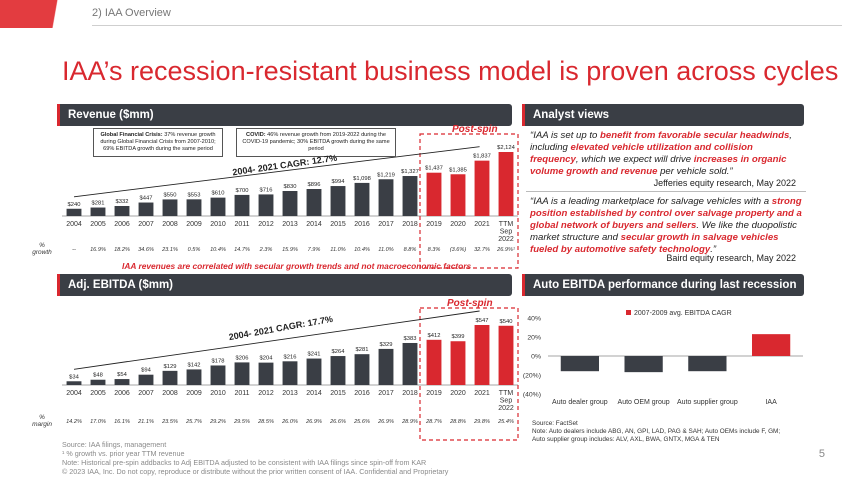  I want to click on ebitda-tick-label: 2019, so click(434, 393).